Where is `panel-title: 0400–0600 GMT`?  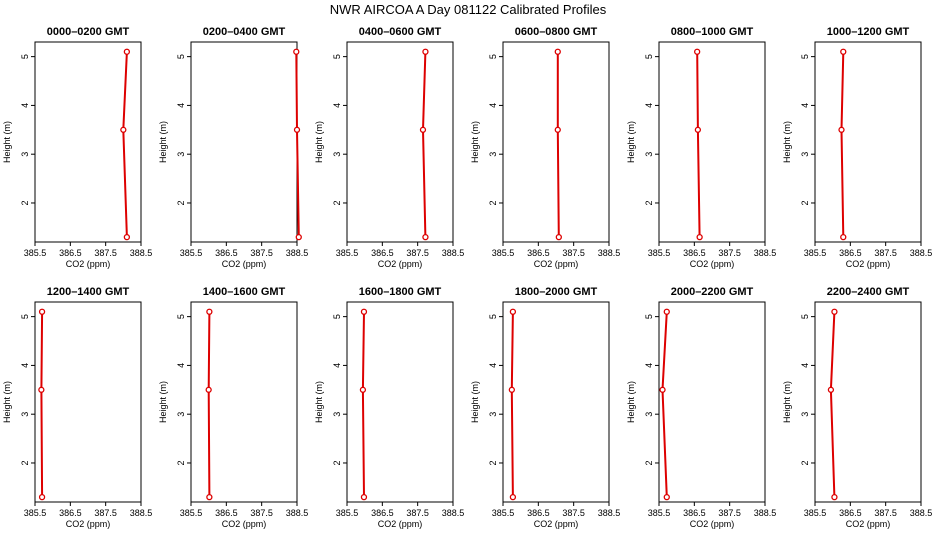 panel-title: 0400–0600 GMT is located at coordinates (400, 32).